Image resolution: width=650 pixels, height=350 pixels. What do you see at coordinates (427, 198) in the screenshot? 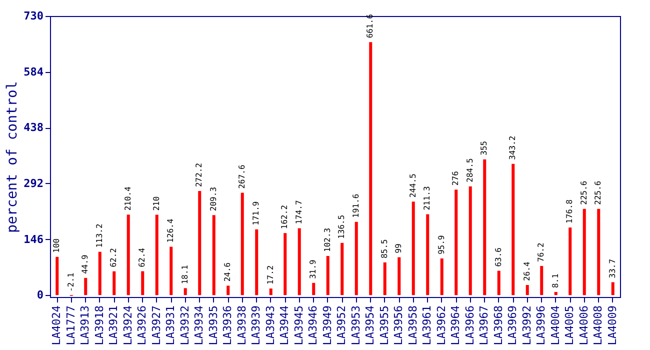
I see `data-label: 211.3` at bounding box center [427, 198].